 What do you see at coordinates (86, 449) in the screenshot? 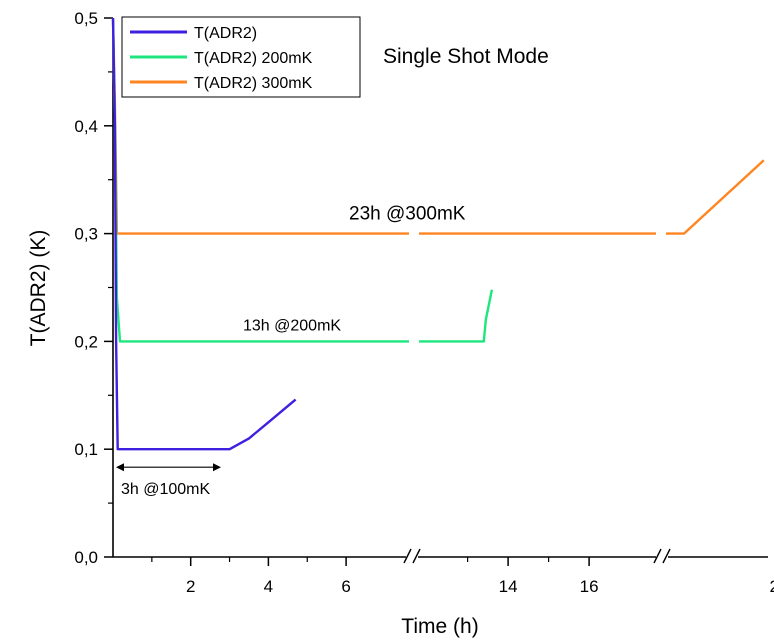
I see `y-tick-label: 0,1` at bounding box center [86, 449].